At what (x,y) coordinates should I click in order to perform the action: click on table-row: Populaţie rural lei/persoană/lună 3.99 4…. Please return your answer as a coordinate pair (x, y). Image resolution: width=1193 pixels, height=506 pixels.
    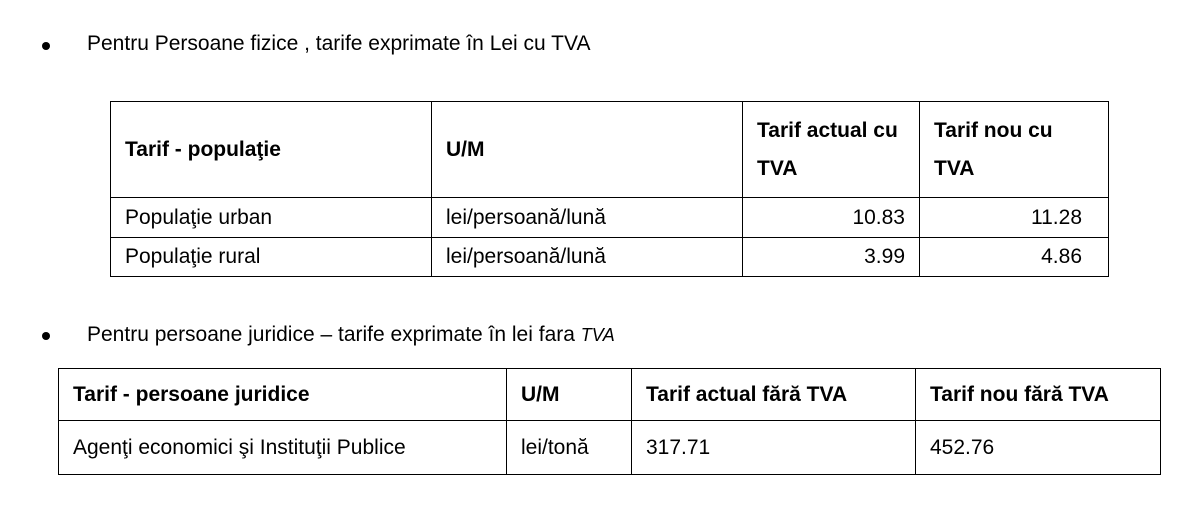
    Looking at the image, I should click on (609, 257).